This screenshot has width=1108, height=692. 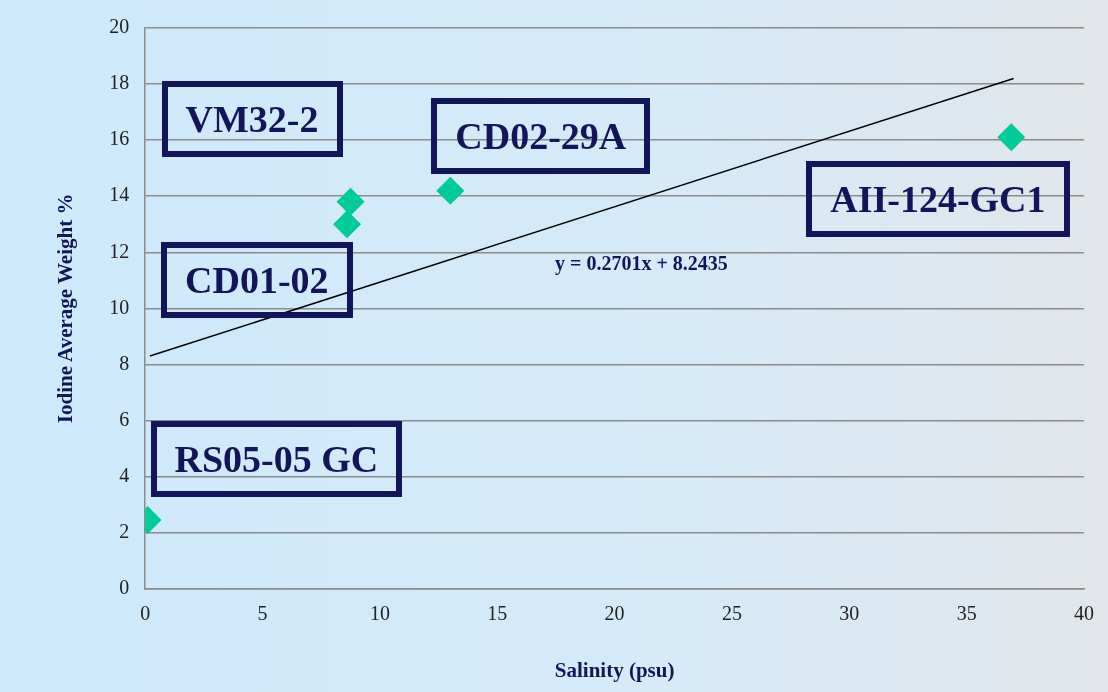 I want to click on x-tick-label: 5, so click(x=262, y=613).